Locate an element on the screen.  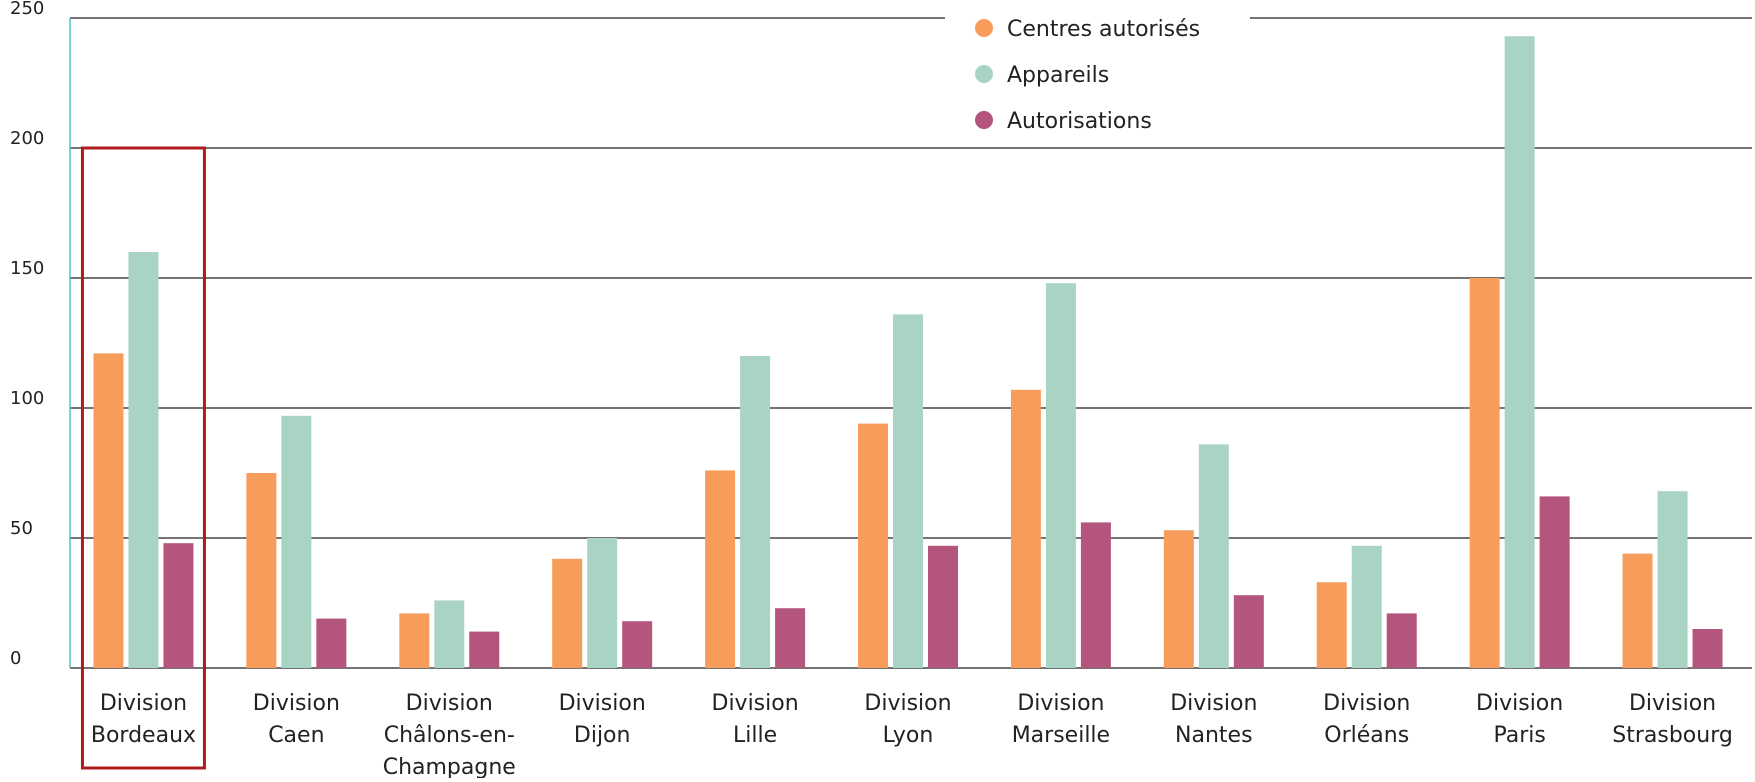
x-tick-label: Bordeaux is located at coordinates (143, 735).